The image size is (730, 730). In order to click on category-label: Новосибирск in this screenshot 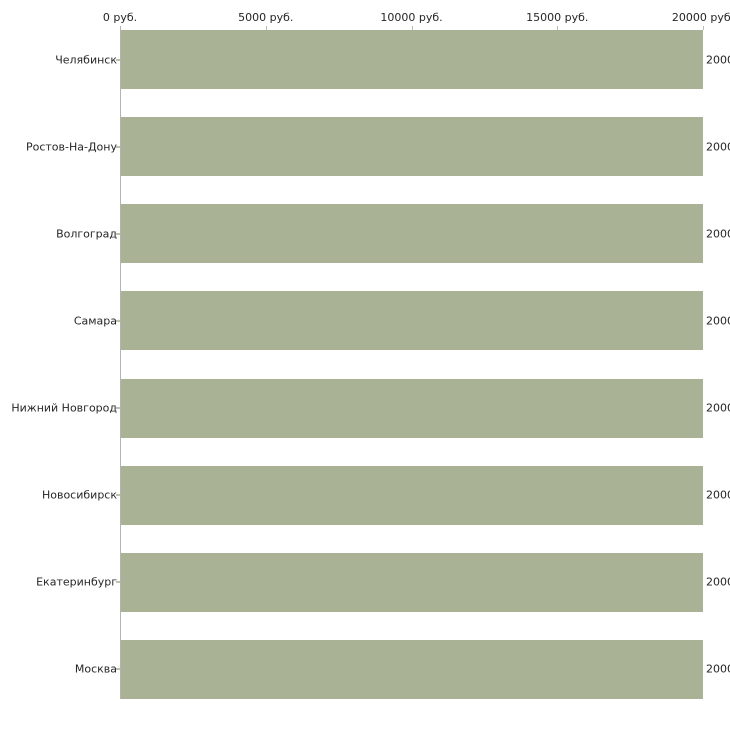, I will do `click(79, 495)`.